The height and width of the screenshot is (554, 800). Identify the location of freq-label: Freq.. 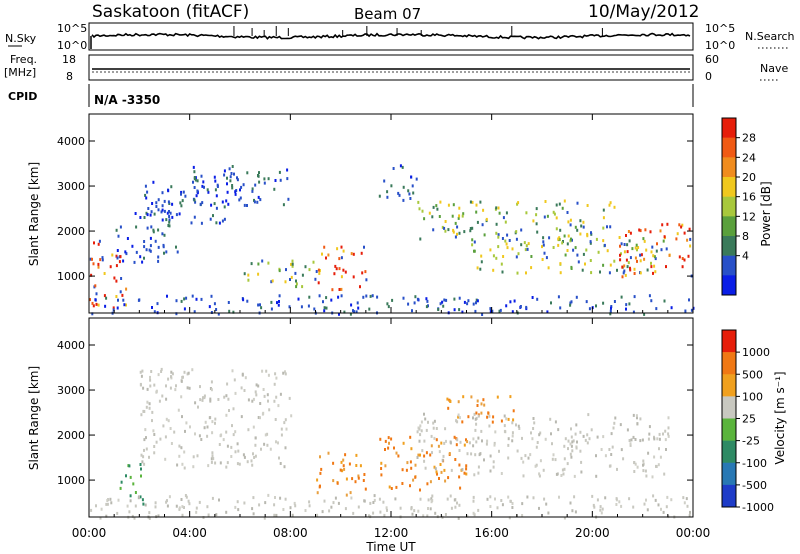
(23, 59).